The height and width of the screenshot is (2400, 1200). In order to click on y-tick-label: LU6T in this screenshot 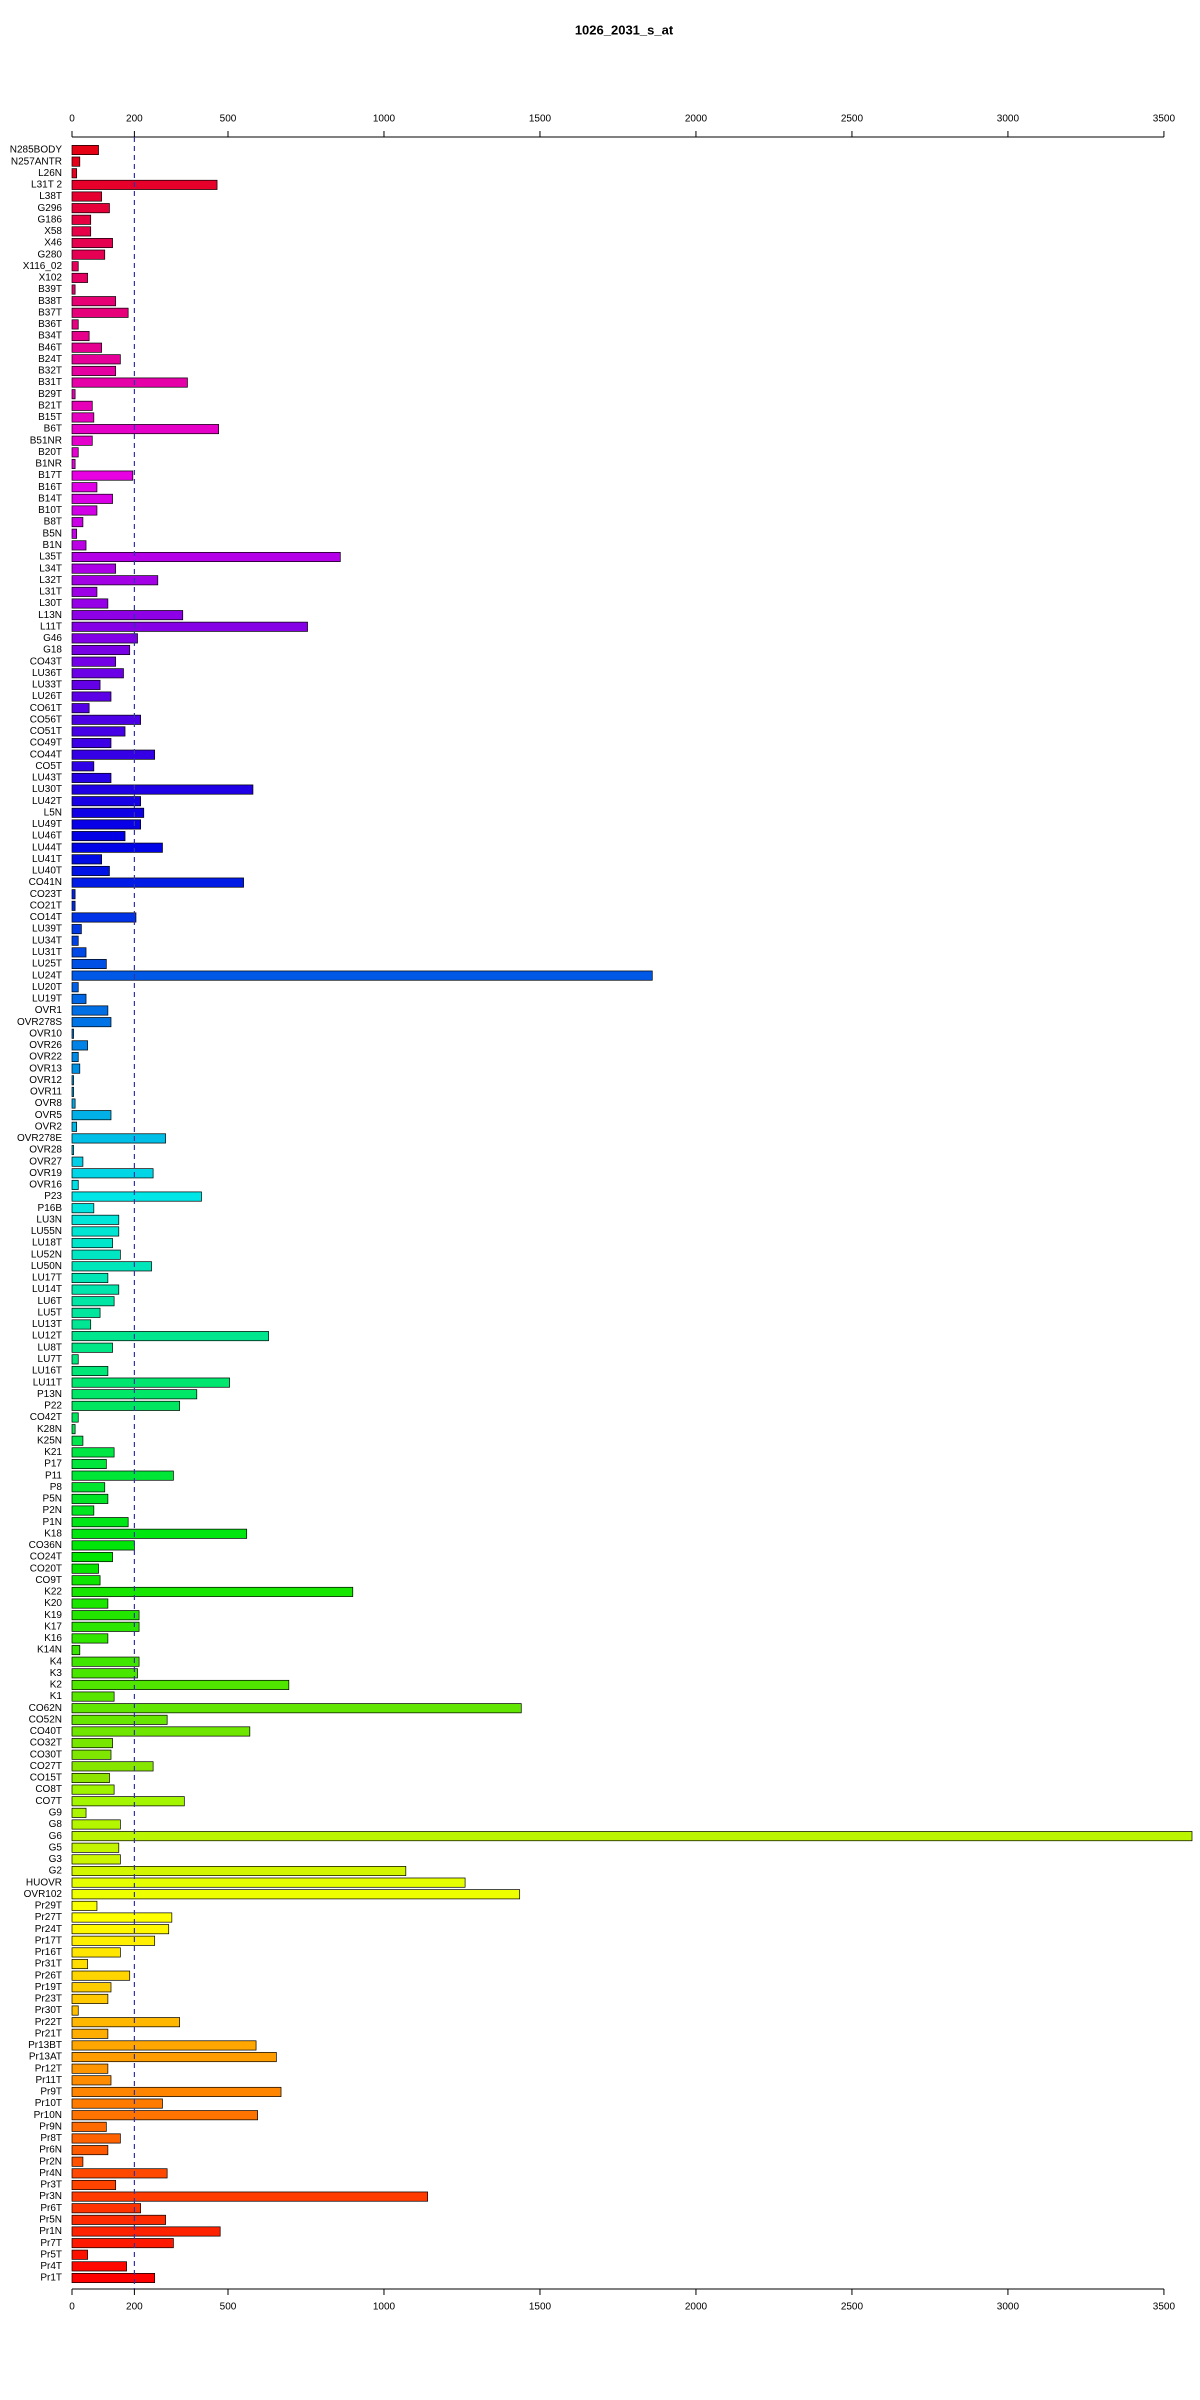, I will do `click(50, 1301)`.